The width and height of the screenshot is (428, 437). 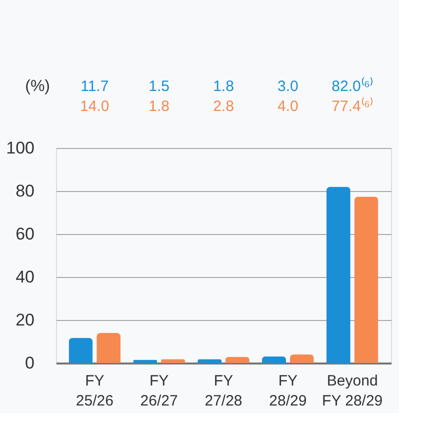 What do you see at coordinates (352, 391) in the screenshot?
I see `x-tick-label: Beyond FY 28/29` at bounding box center [352, 391].